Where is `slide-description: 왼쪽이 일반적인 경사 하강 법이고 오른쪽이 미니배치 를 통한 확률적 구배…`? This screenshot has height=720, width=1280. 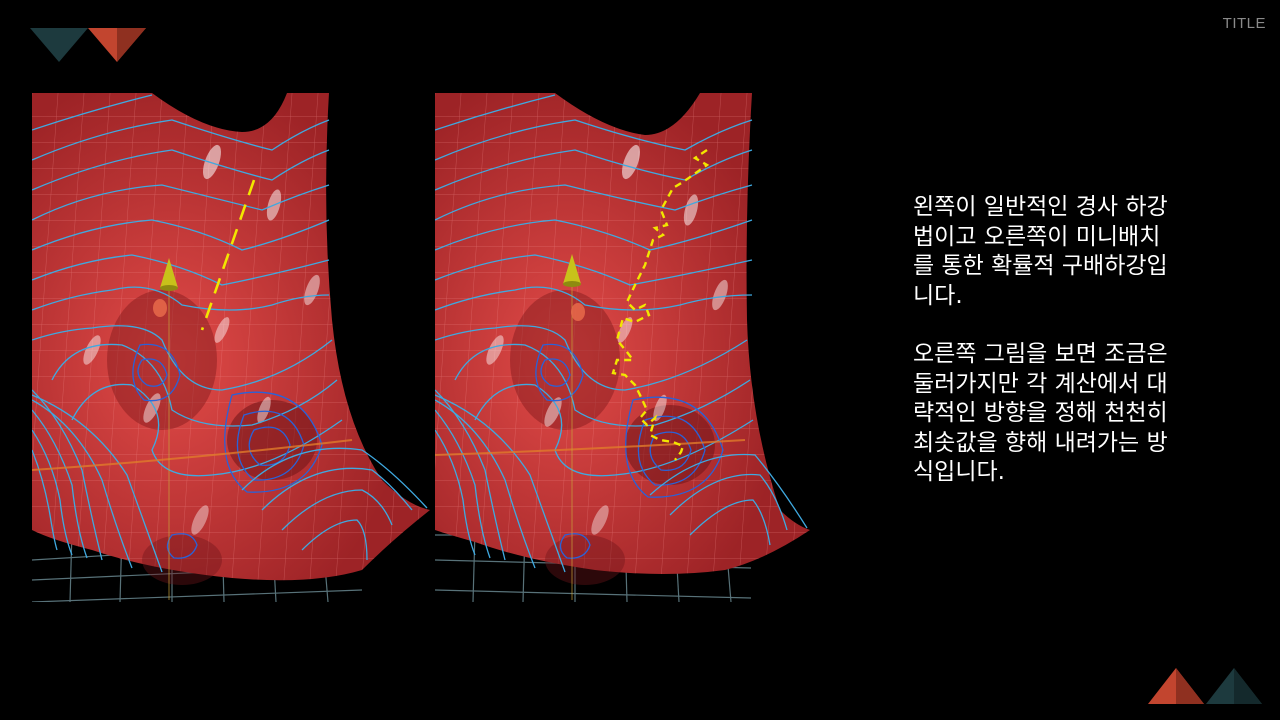 slide-description: 왼쪽이 일반적인 경사 하강 법이고 오른쪽이 미니배치 를 통한 확률적 구배… is located at coordinates (1063, 355).